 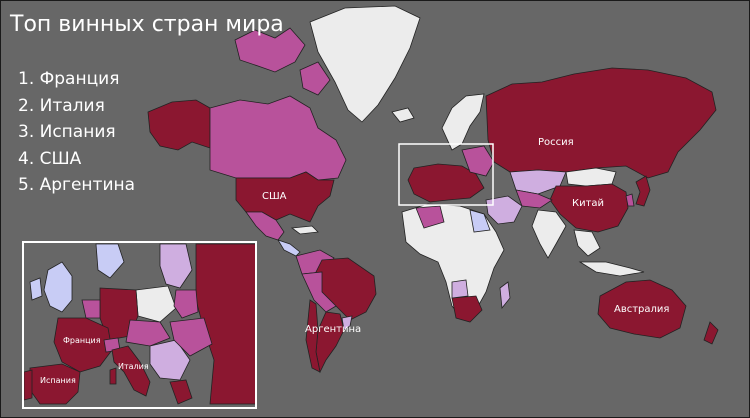 I want to click on australia, so click(x=642, y=309).